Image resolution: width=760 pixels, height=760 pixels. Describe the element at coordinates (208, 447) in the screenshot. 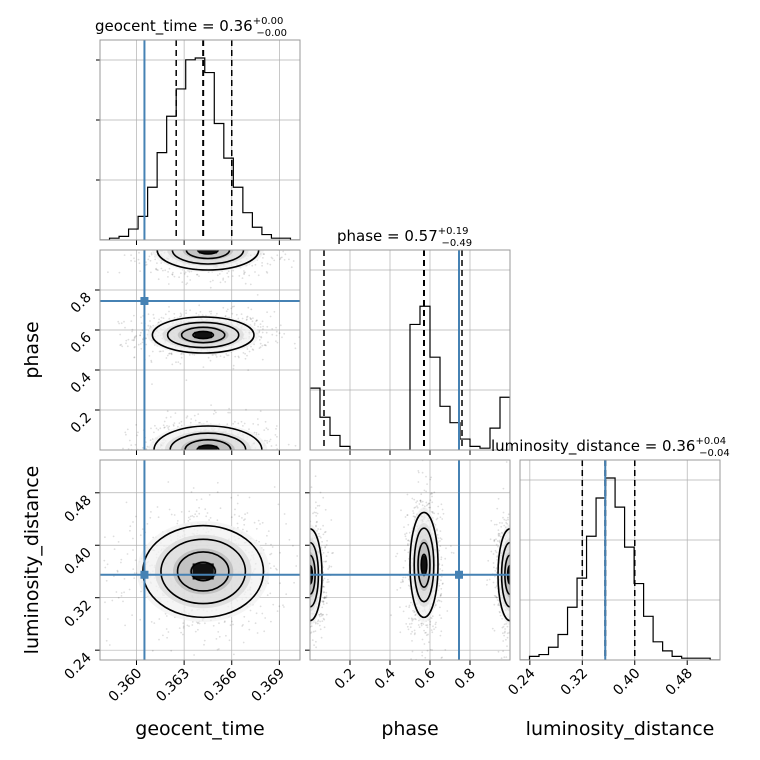

I see `density-peak` at that location.